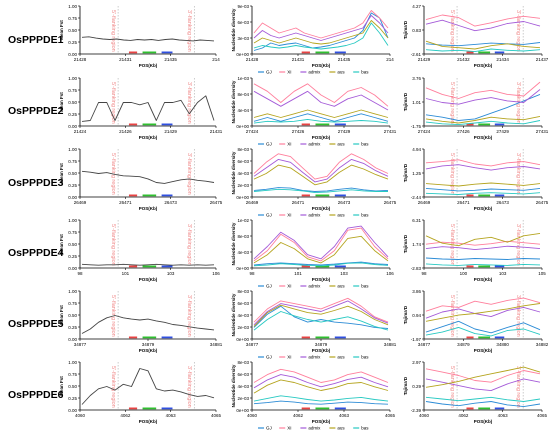 The height and width of the screenshot is (432, 550). Describe the element at coordinates (72, 102) in the screenshot. I see `fst-1-ytick-label: 0.50` at that location.